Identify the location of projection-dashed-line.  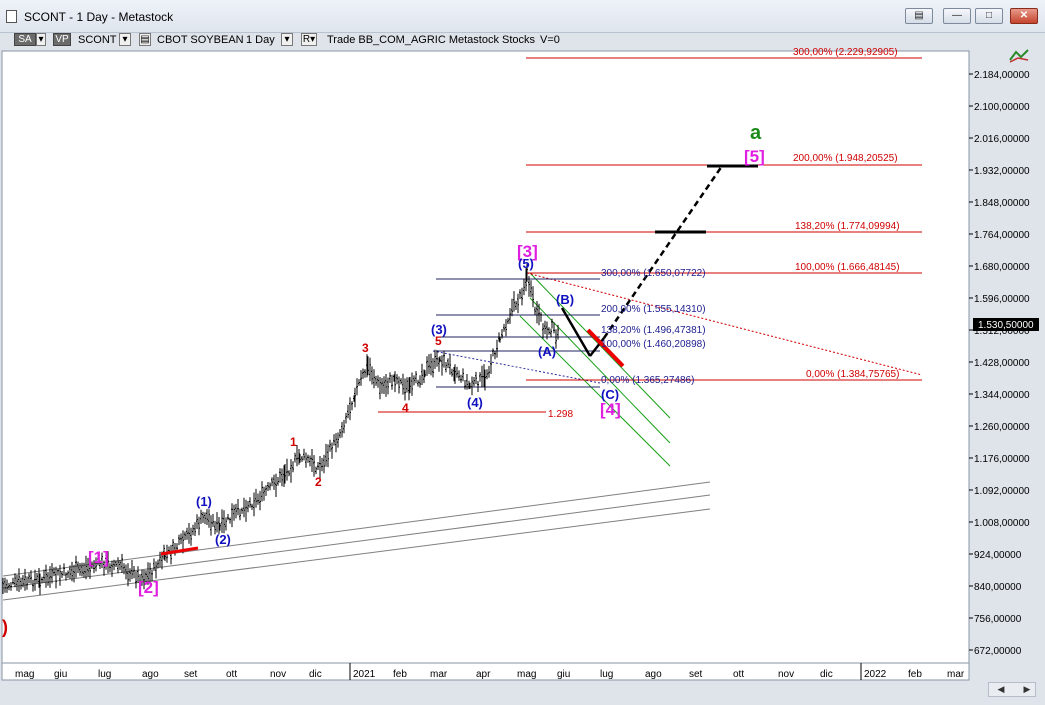
(663, 252).